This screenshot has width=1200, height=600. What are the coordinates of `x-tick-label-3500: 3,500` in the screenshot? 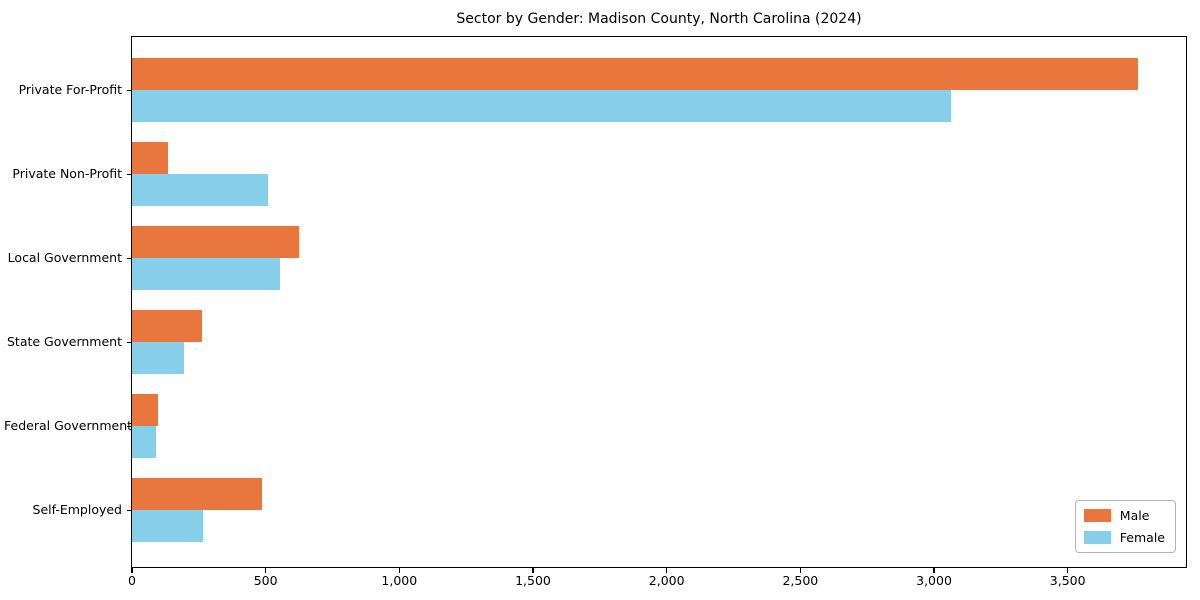 It's located at (1067, 580).